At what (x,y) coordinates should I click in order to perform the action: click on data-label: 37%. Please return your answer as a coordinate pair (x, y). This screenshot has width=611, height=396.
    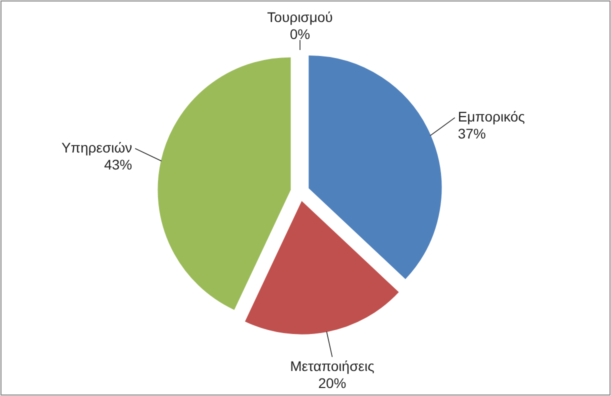
    Looking at the image, I should click on (472, 134).